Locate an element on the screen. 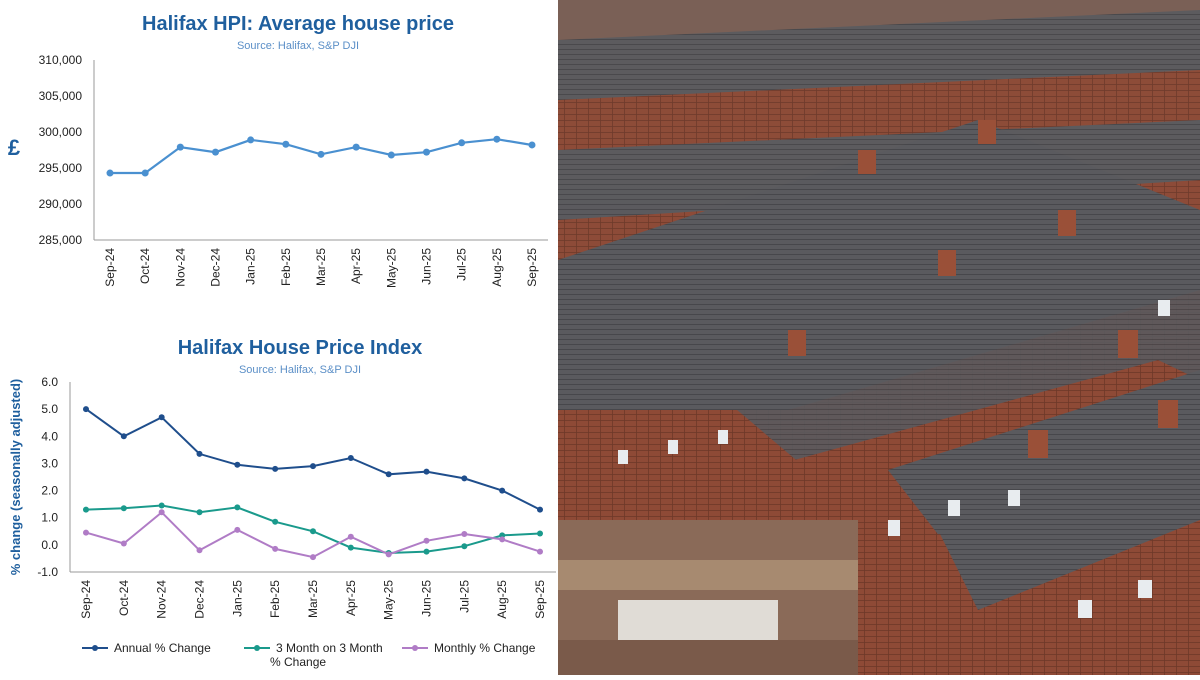 The height and width of the screenshot is (680, 1200). legend-label: Monthly % Change is located at coordinates (485, 648).